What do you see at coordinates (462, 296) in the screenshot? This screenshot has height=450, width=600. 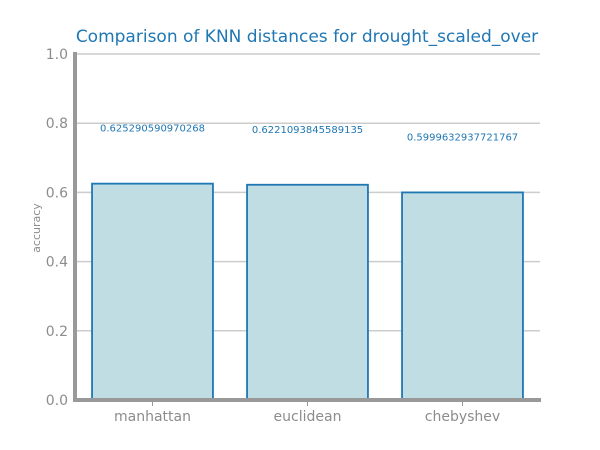 I see `bar-chebyshev` at bounding box center [462, 296].